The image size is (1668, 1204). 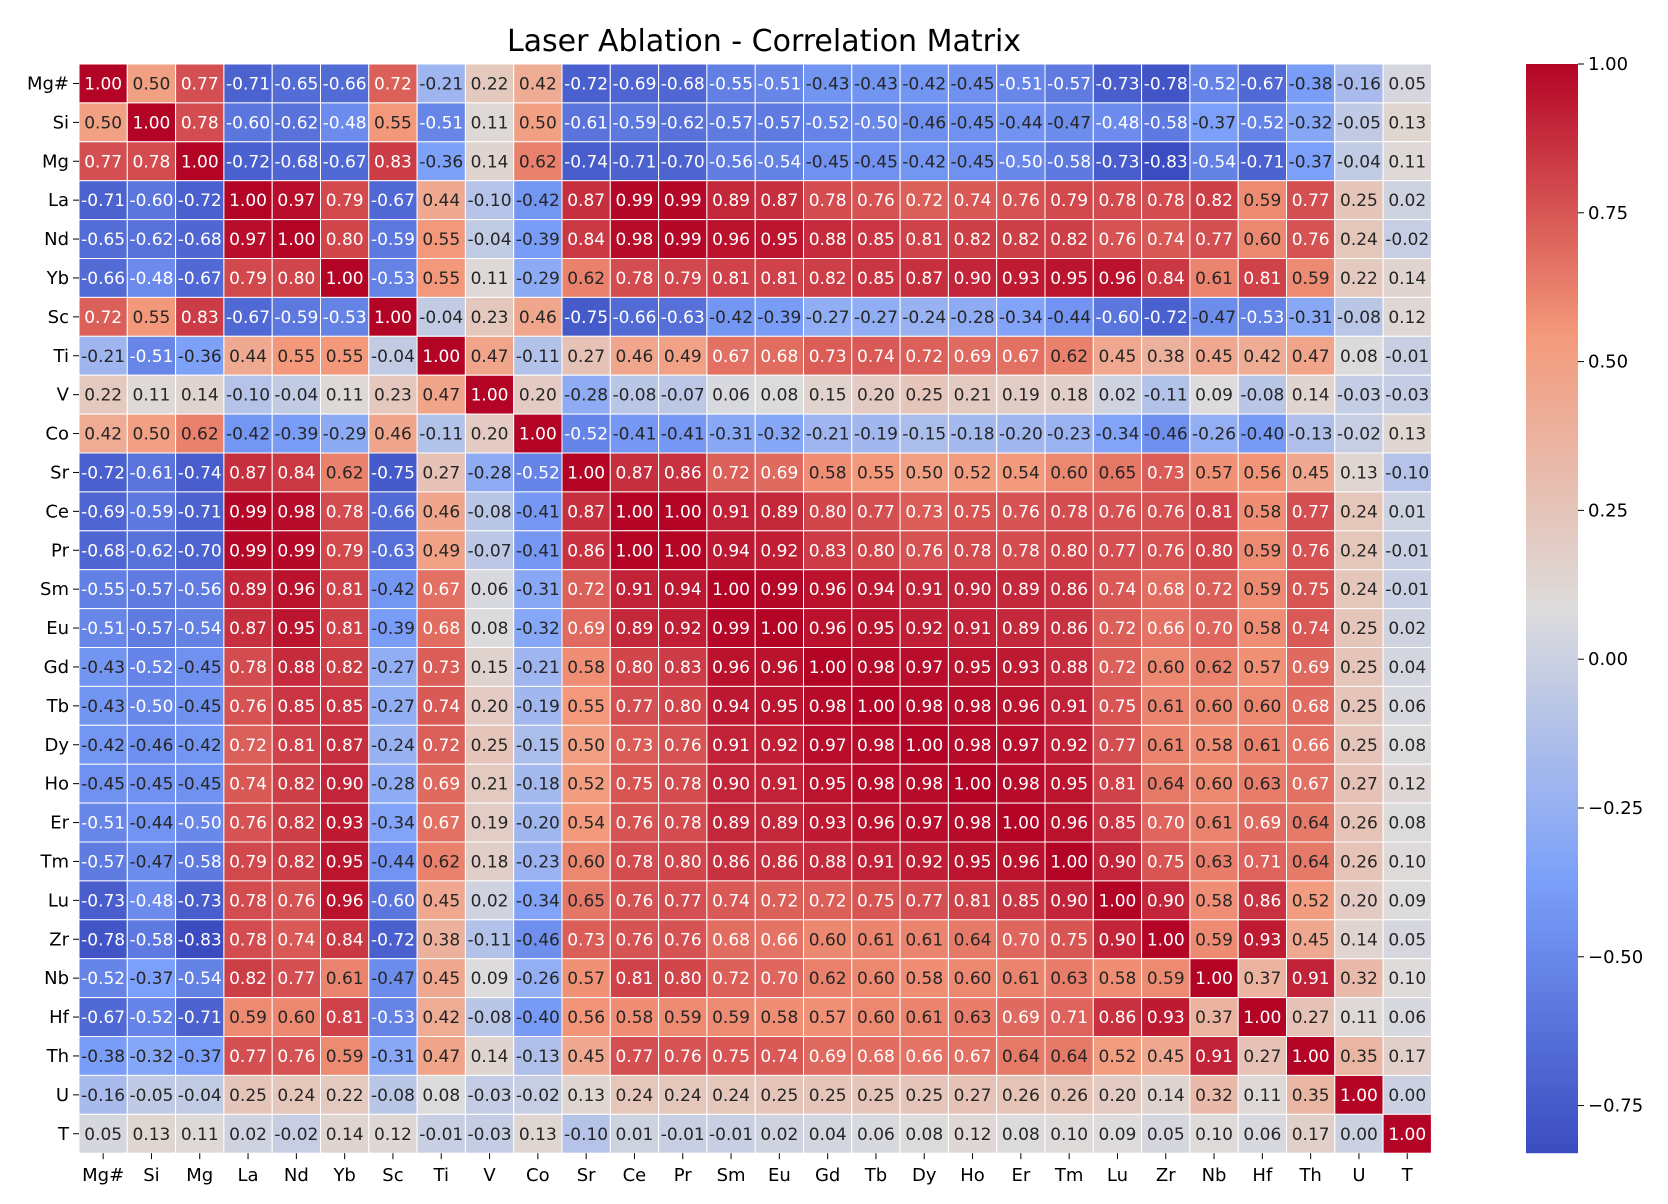 I want to click on heatmap-cell-Tm-Ti, so click(x=441, y=861).